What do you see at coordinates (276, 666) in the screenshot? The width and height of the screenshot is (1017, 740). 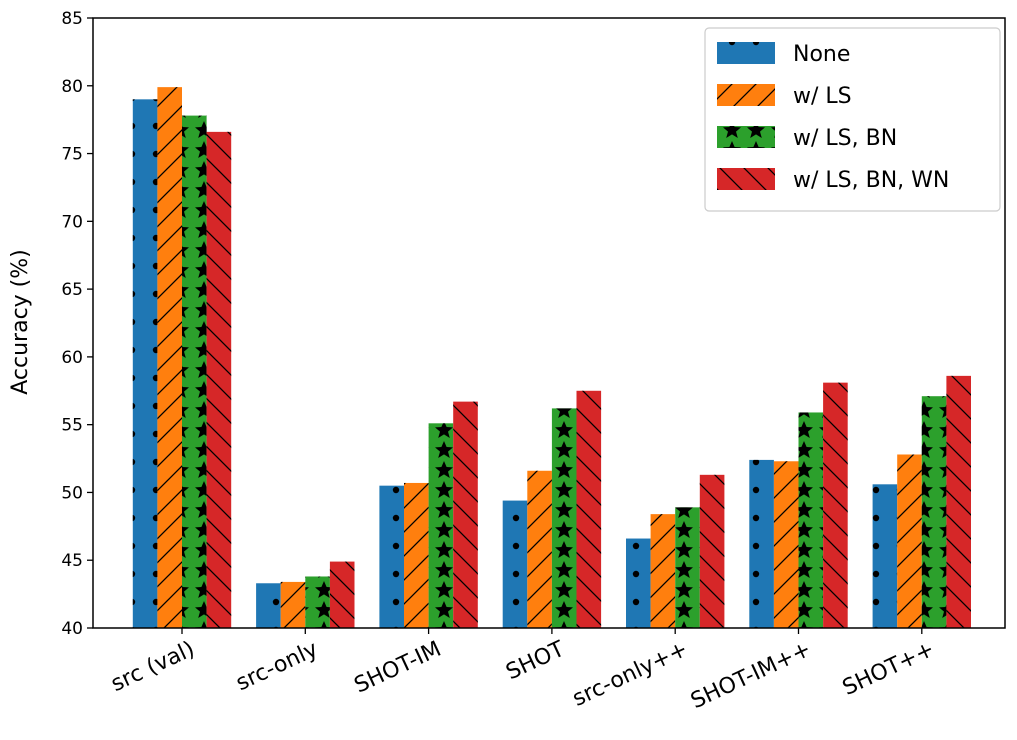 I see `x-tick-label: src-only` at bounding box center [276, 666].